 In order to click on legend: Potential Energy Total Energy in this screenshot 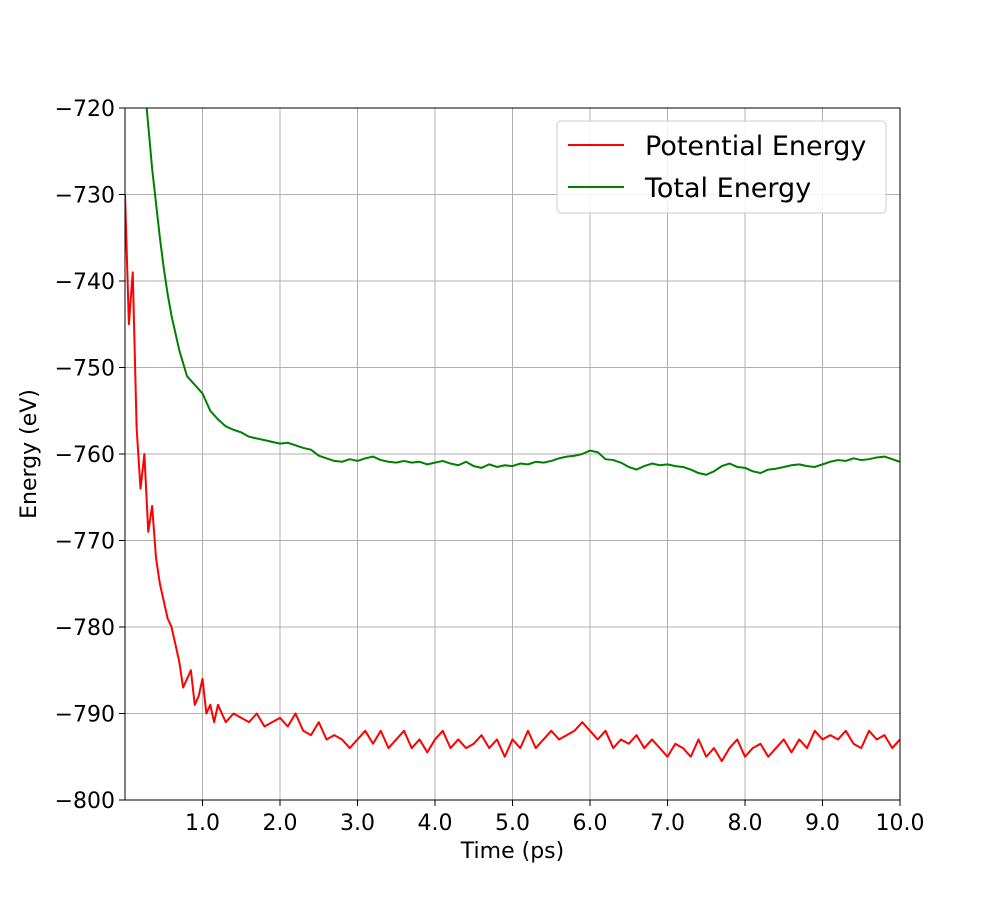, I will do `click(721, 167)`.